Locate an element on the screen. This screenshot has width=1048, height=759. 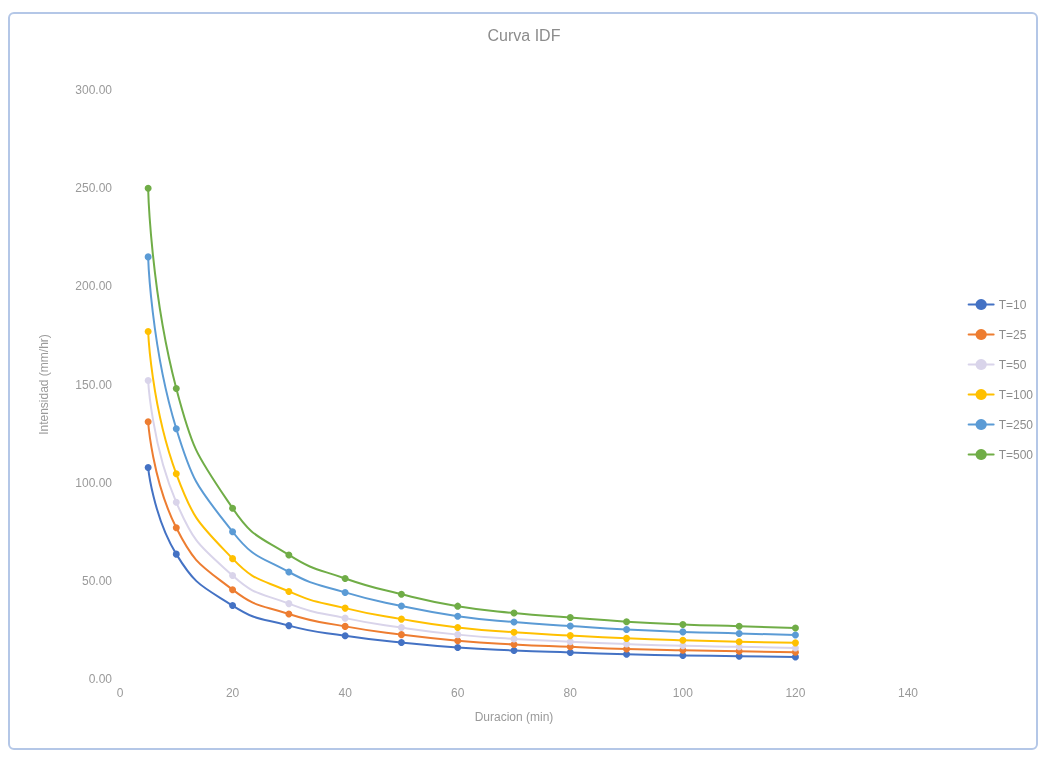
x-tick-label: 40 is located at coordinates (345, 693).